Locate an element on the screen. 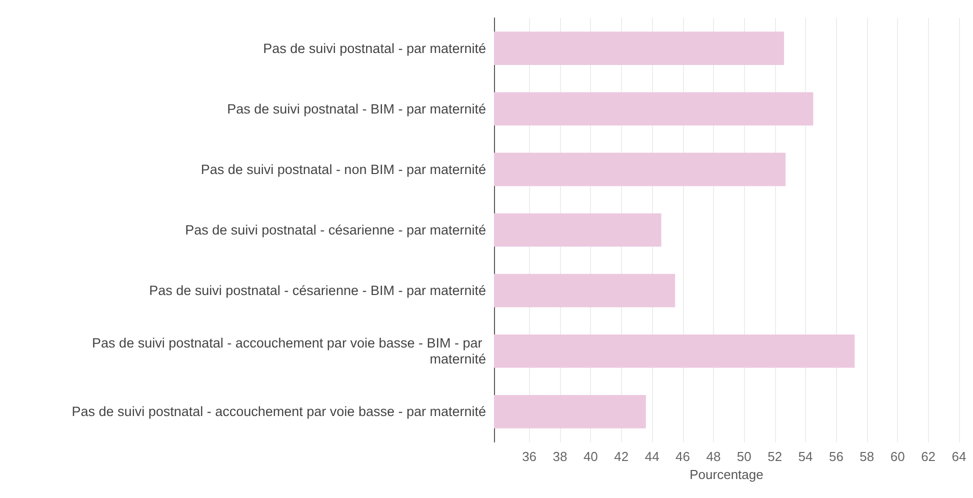  x-tick-label: 54 is located at coordinates (805, 456).